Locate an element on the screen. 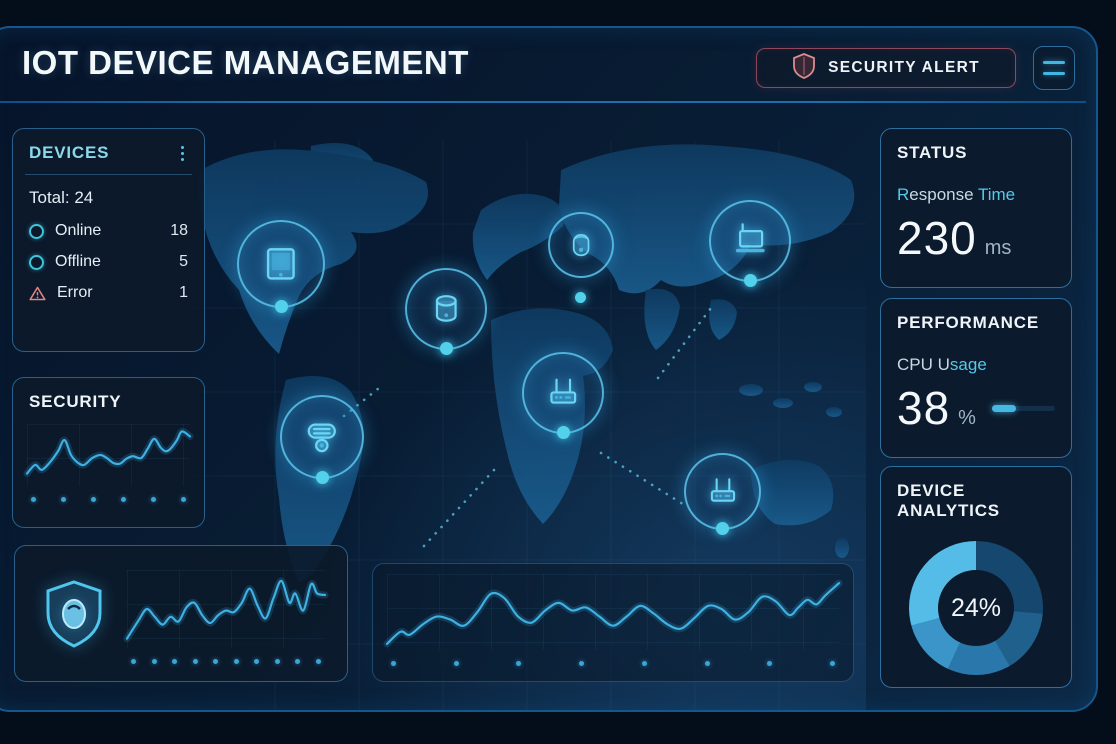 This screenshot has width=1116, height=744. security-panel: SECURITY is located at coordinates (108, 452).